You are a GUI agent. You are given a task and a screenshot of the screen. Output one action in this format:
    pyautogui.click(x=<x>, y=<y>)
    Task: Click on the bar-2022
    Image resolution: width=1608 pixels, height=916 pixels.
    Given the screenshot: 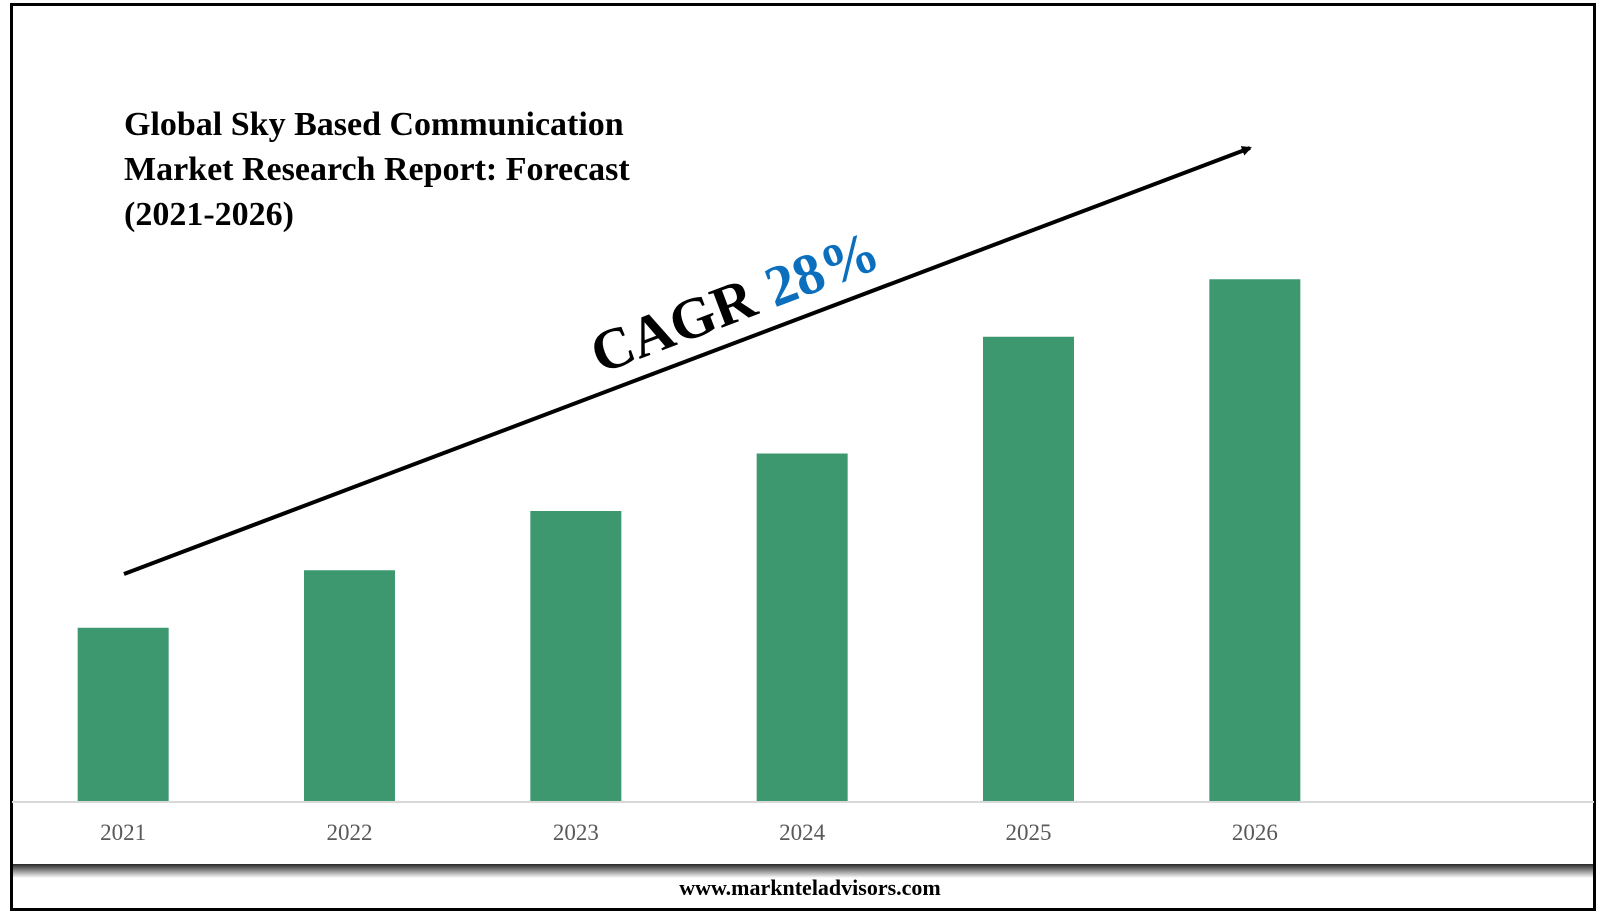 What is the action you would take?
    pyautogui.click(x=349, y=686)
    